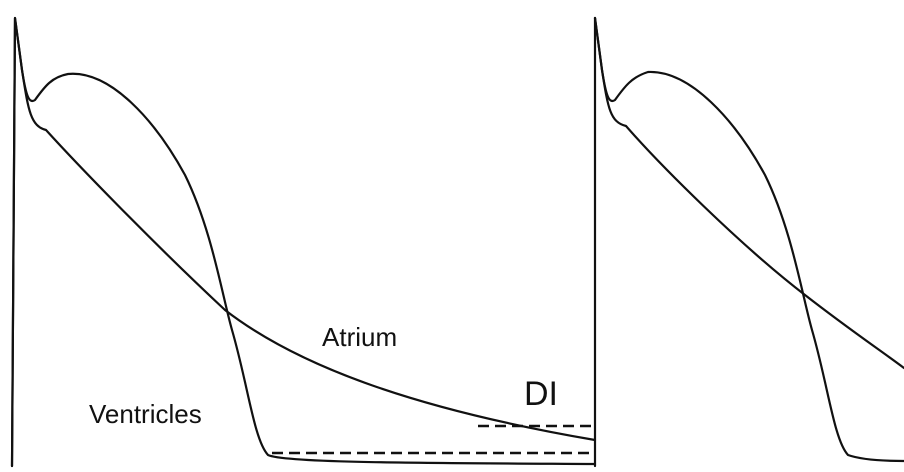 This screenshot has width=904, height=472. Describe the element at coordinates (359, 337) in the screenshot. I see `atrium-label: Atrium` at that location.